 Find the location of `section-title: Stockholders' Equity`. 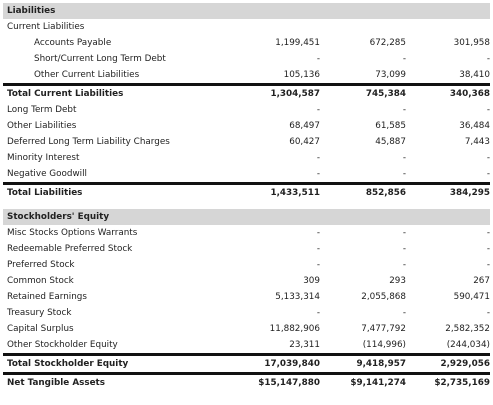

section-title: Stockholders' Equity is located at coordinates (58, 217).